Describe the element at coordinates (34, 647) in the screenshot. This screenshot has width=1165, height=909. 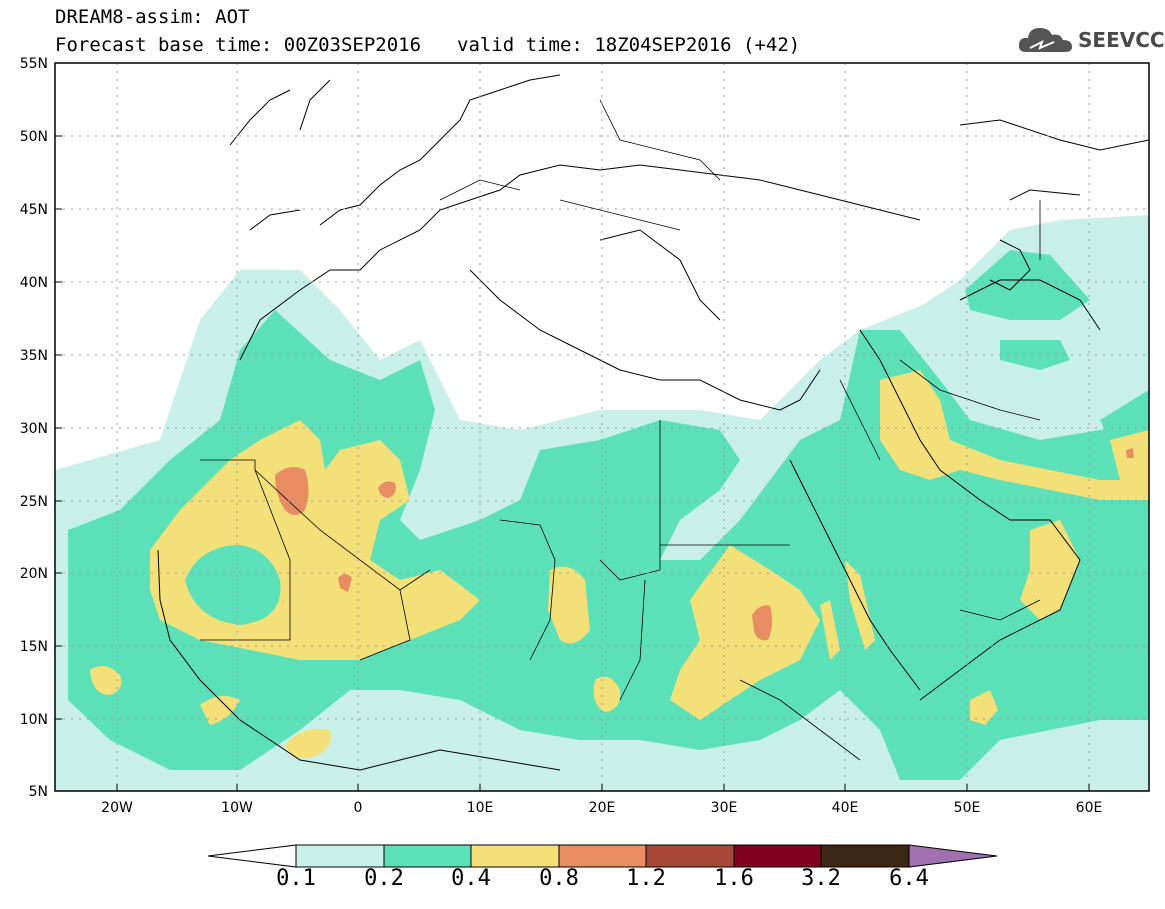
I see `lat-label: 15N` at that location.